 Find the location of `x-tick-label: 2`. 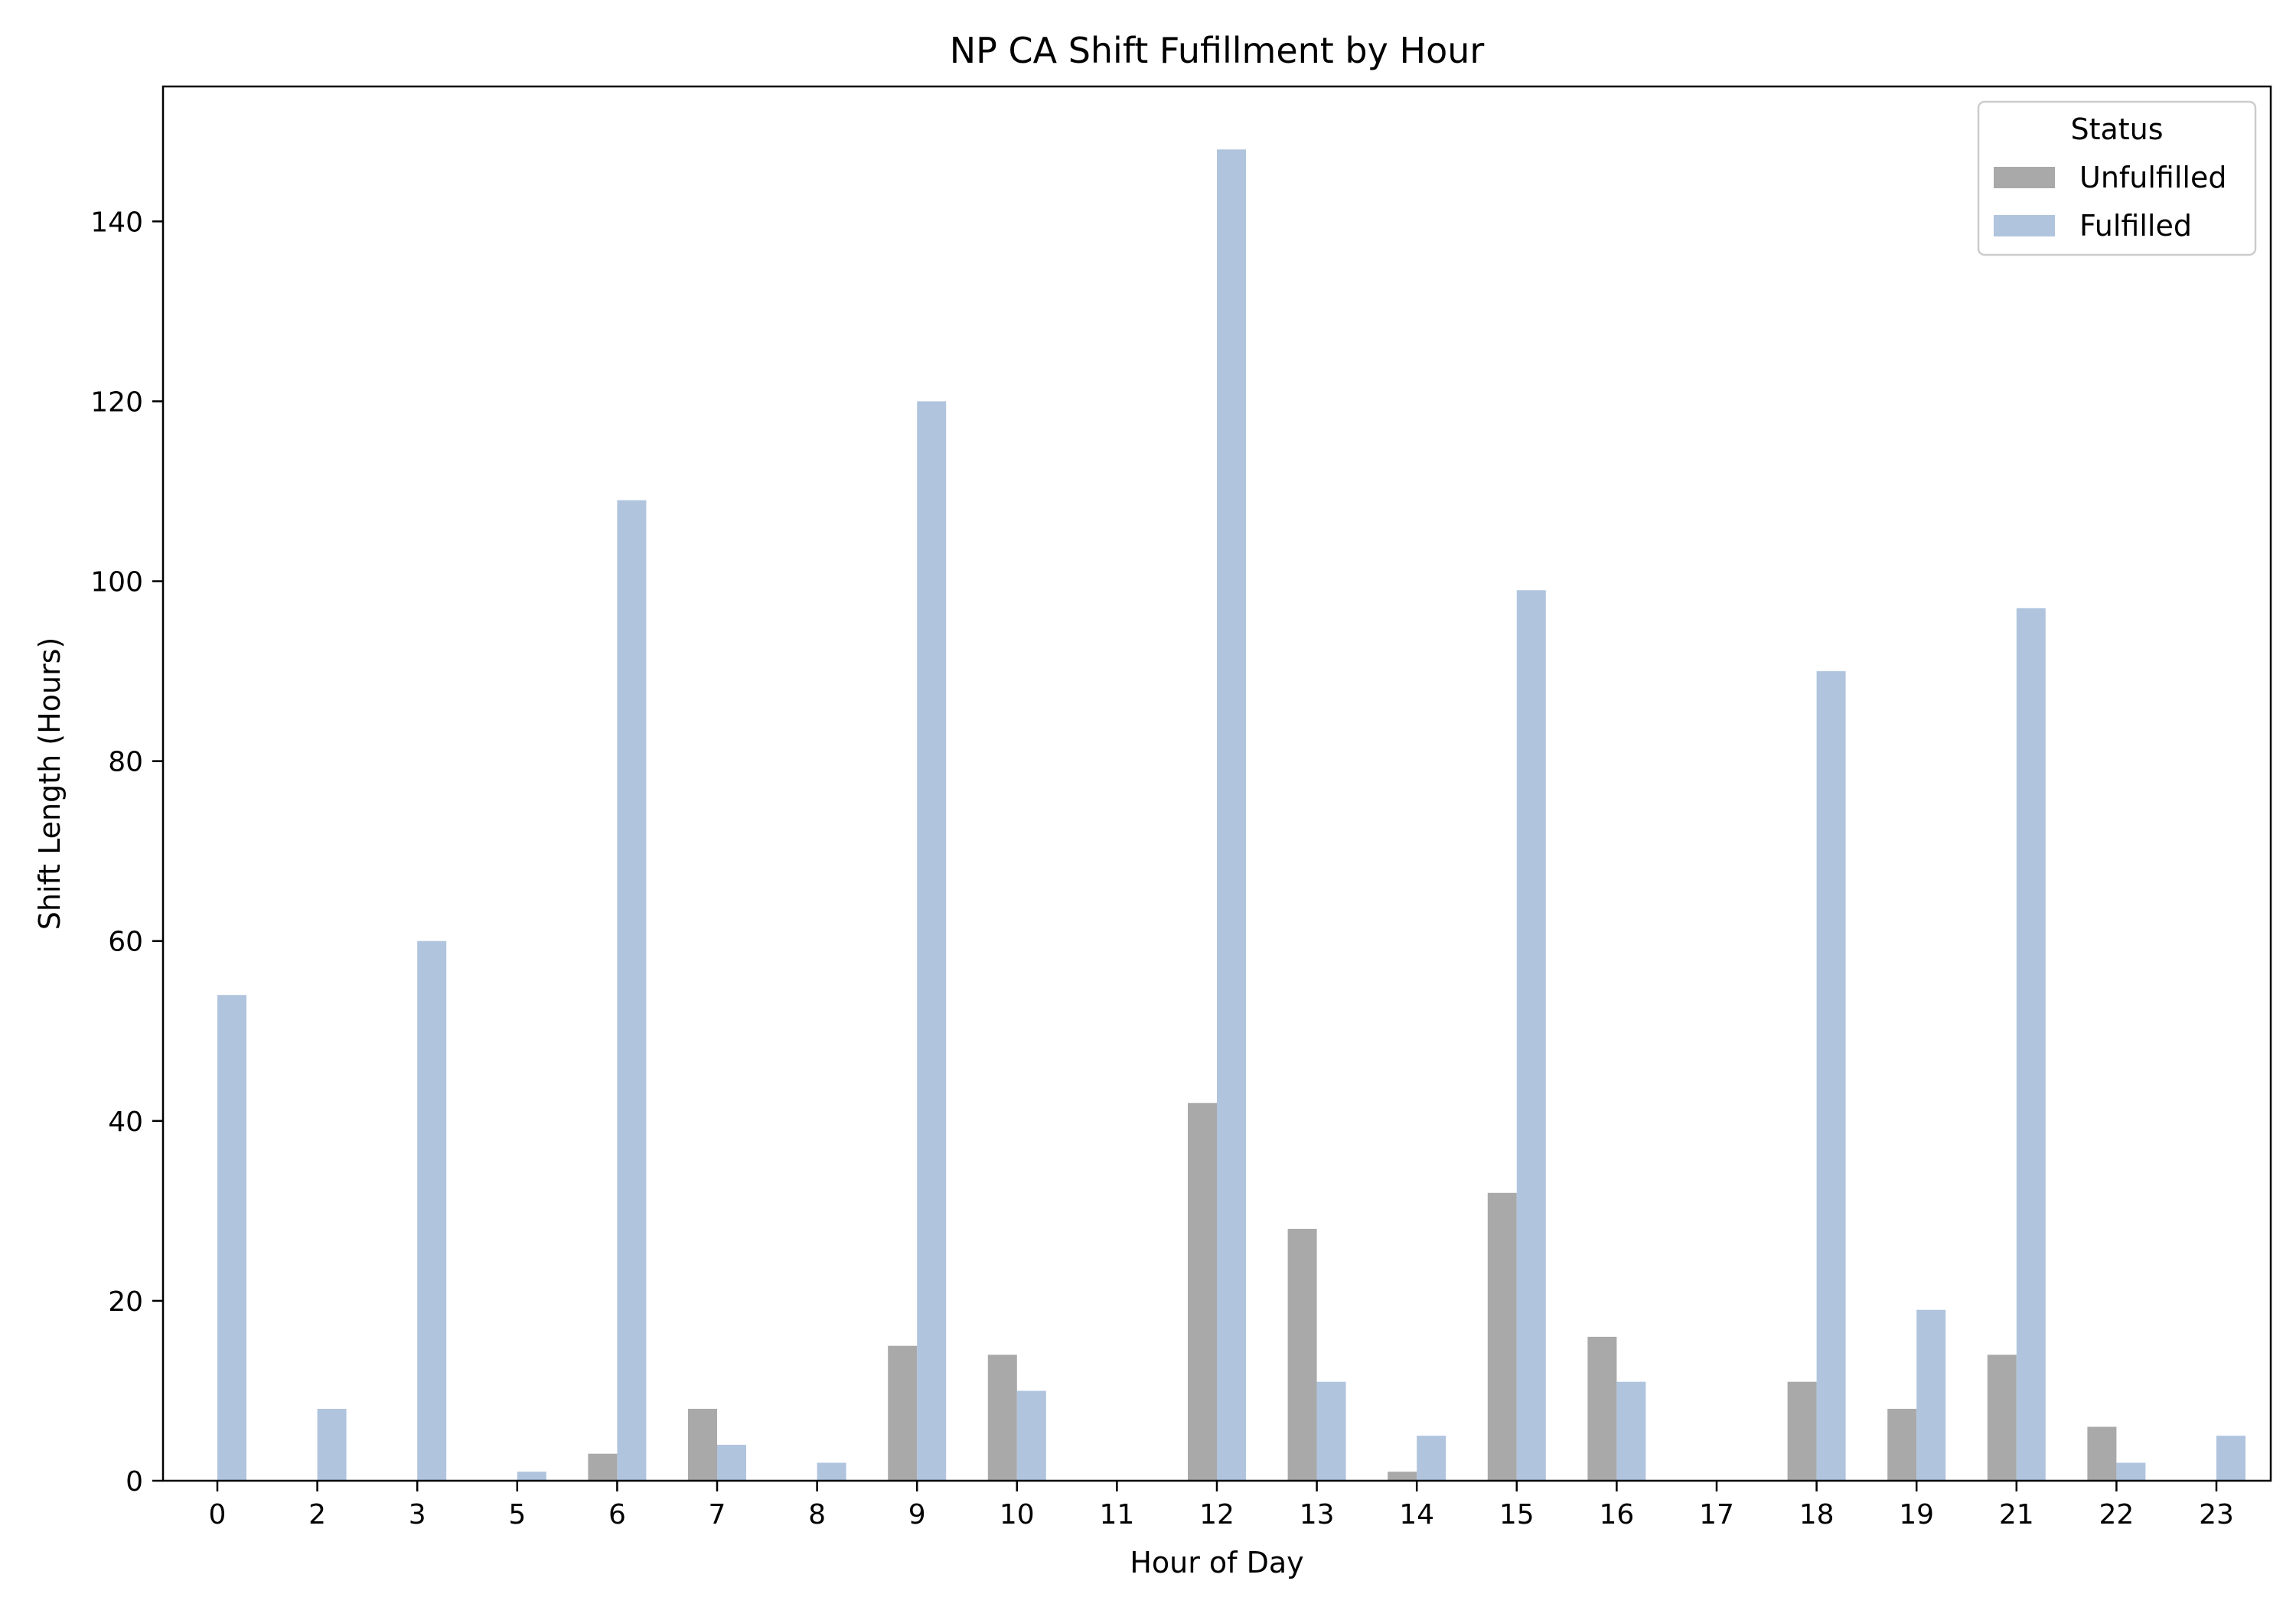

x-tick-label: 2 is located at coordinates (317, 1514).